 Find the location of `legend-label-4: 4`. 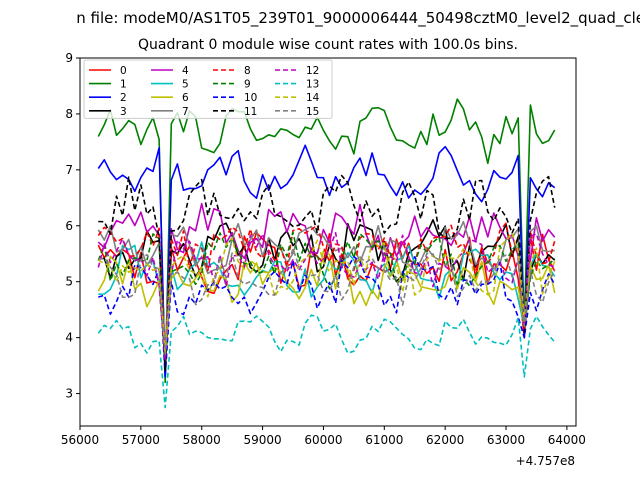

legend-label-4: 4 is located at coordinates (185, 71).